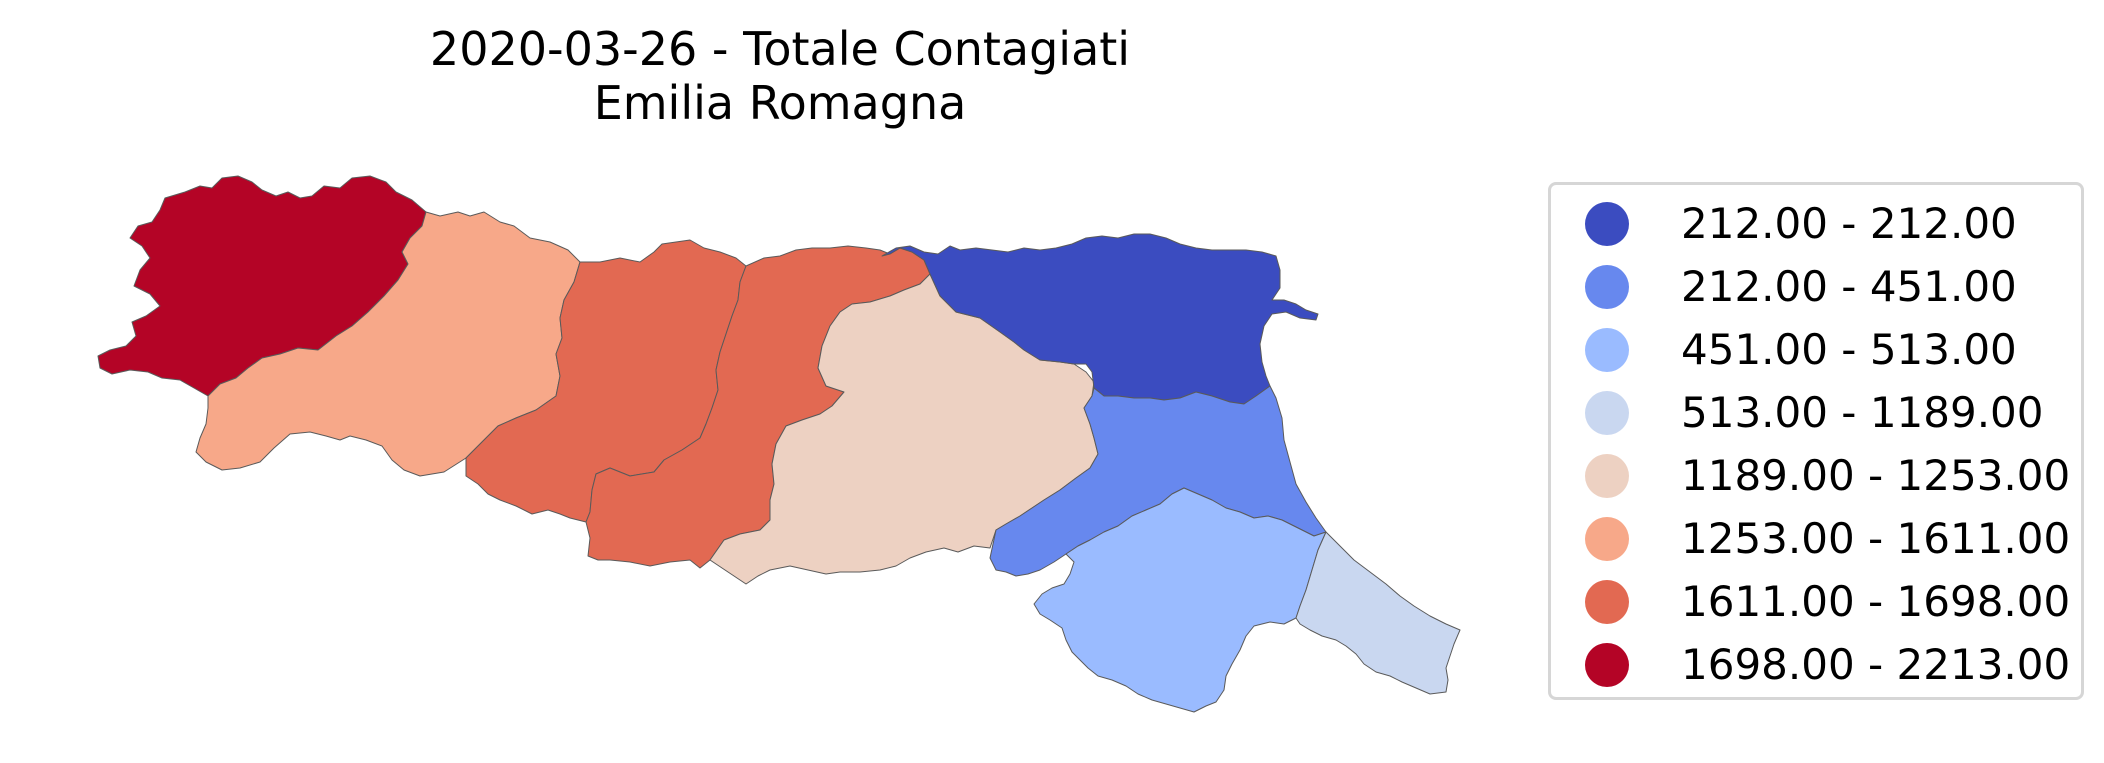 The width and height of the screenshot is (2104, 763). What do you see at coordinates (1378, 613) in the screenshot?
I see `province-rimini` at bounding box center [1378, 613].